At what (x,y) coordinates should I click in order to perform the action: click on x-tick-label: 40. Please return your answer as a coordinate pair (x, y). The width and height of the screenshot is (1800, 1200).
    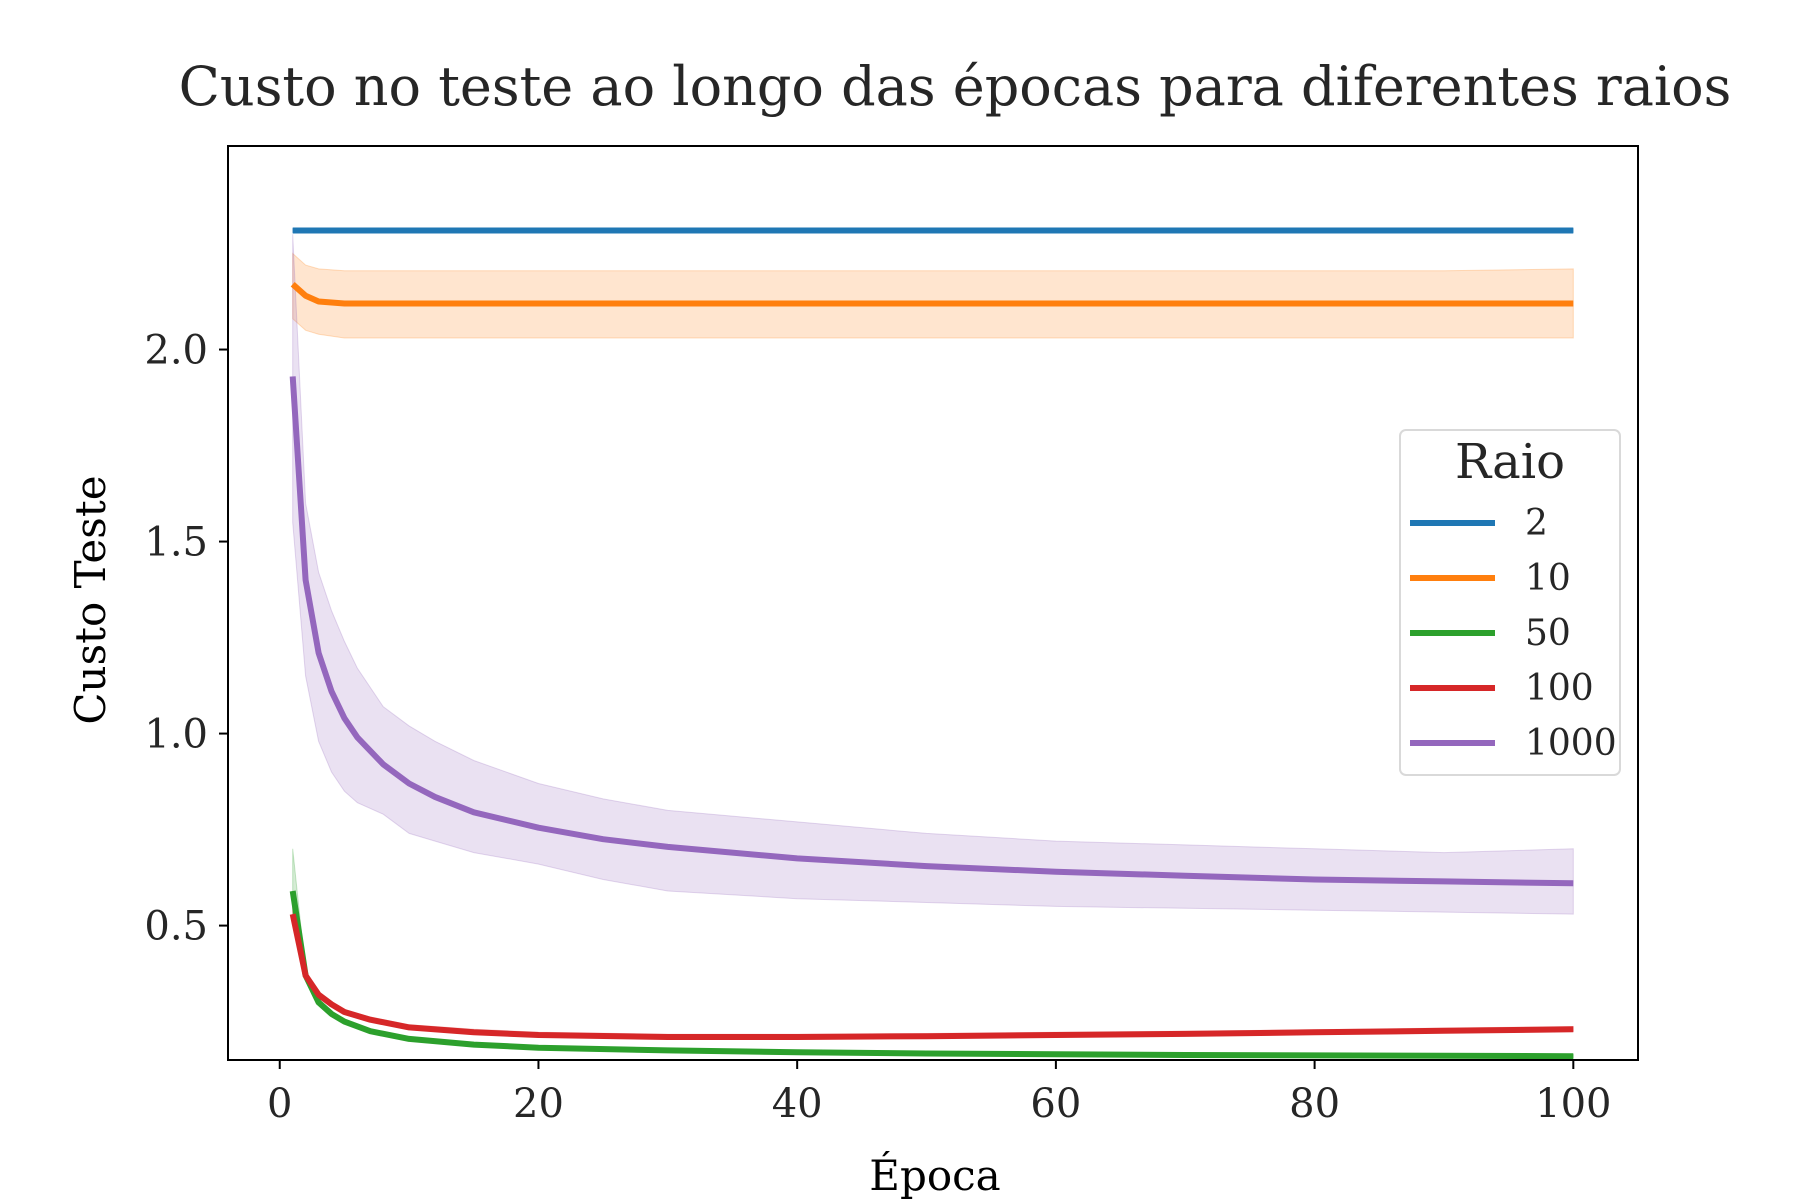
    Looking at the image, I should click on (797, 1104).